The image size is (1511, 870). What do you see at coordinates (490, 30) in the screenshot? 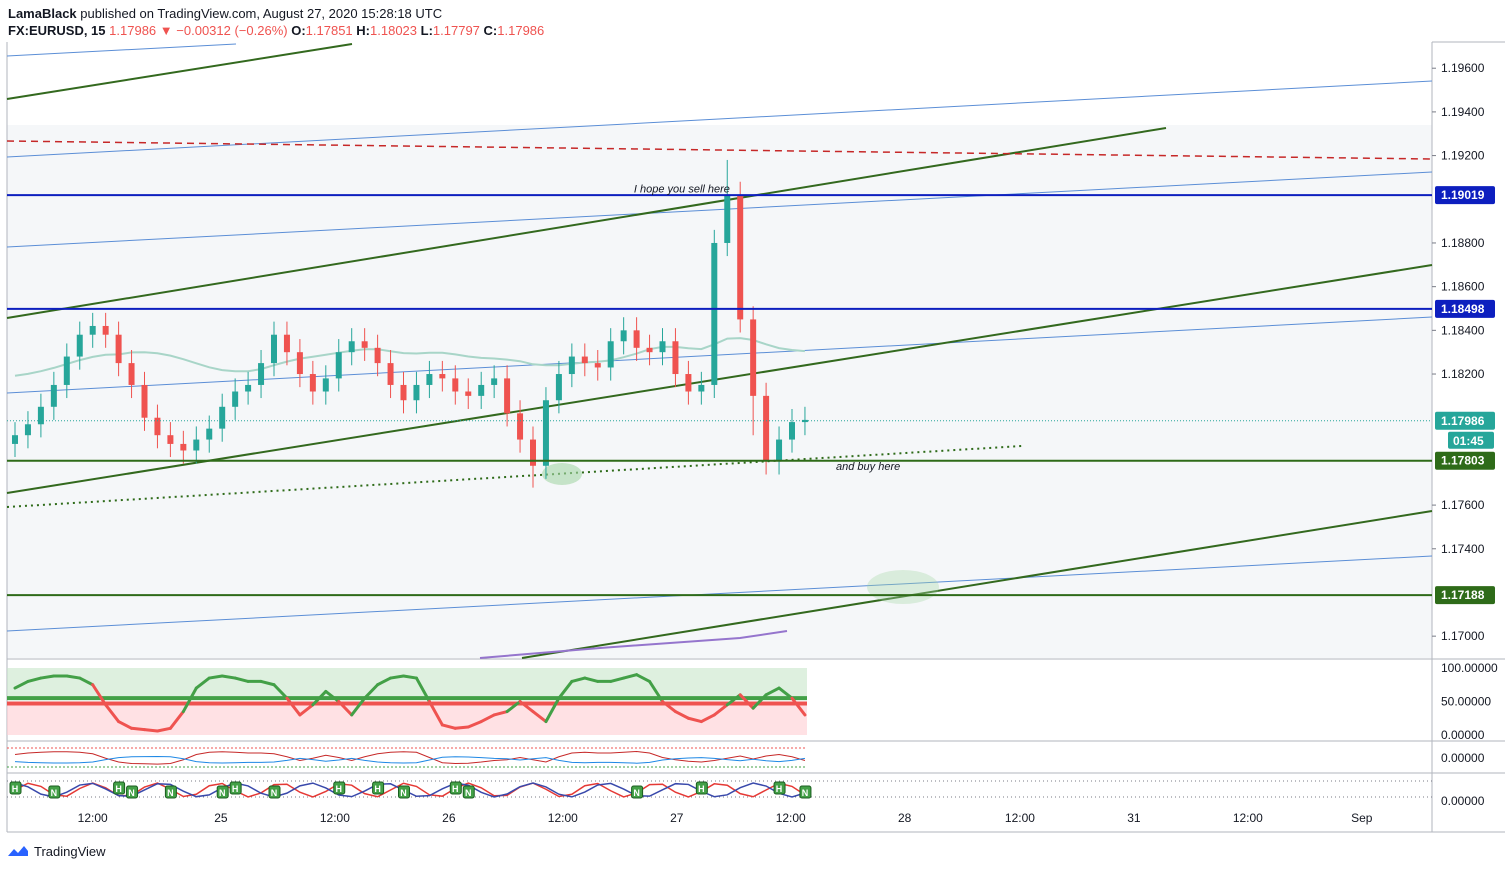
I see `close-label: C:` at bounding box center [490, 30].